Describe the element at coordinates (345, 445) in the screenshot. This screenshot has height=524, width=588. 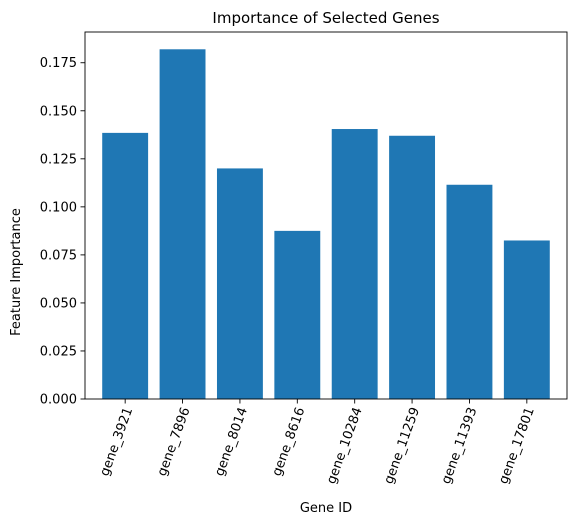
I see `x-tick-label: gene_10284` at that location.